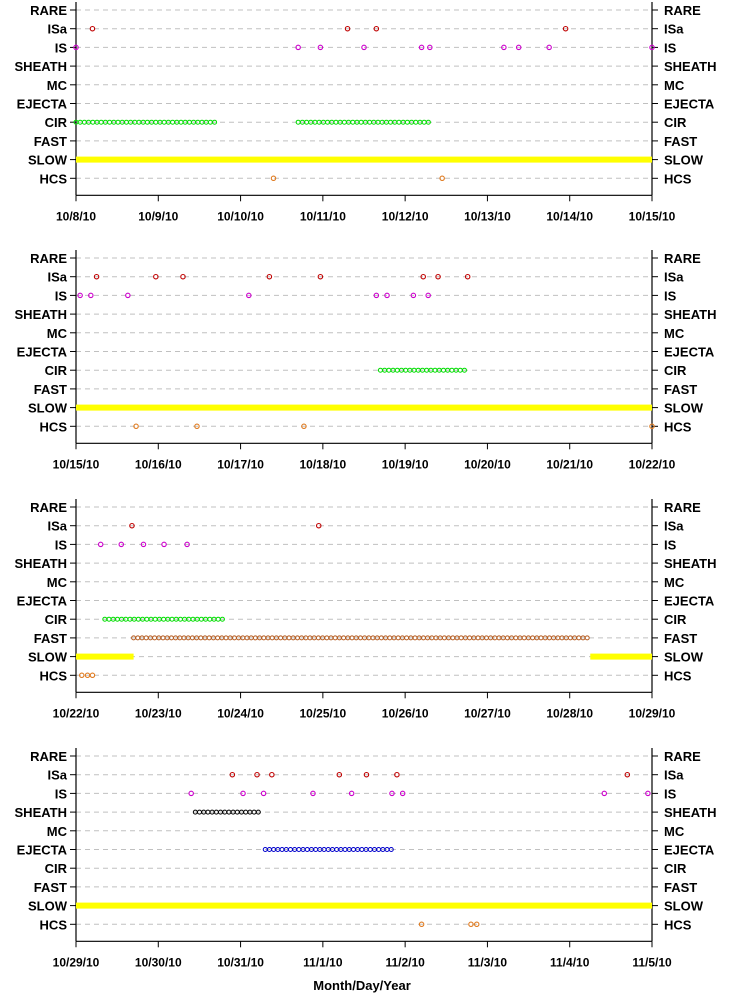 The height and width of the screenshot is (996, 733). I want to click on x-tick-label: 10/18/10, so click(322, 464).